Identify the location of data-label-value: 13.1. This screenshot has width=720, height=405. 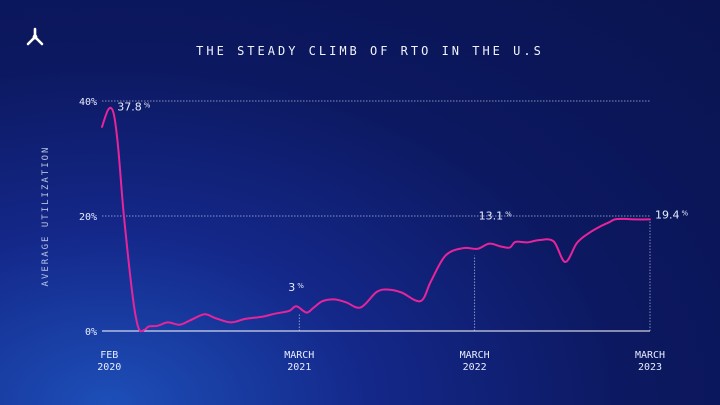
(491, 216).